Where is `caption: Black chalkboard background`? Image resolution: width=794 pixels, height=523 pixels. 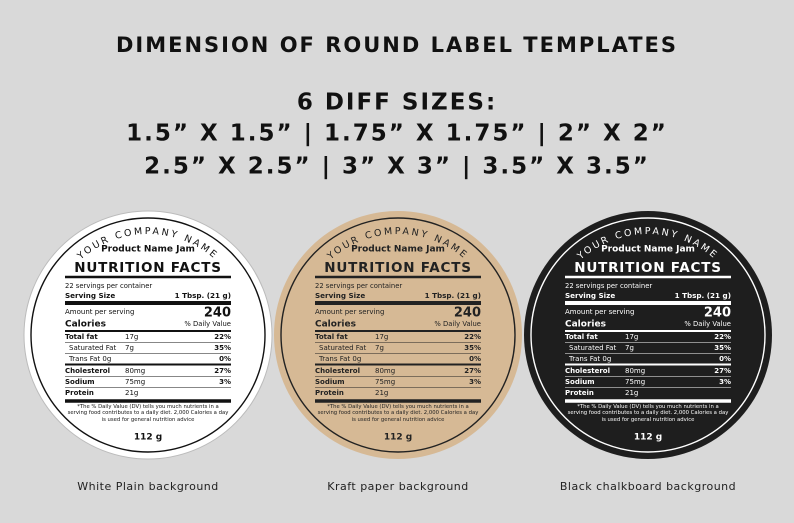 caption: Black chalkboard background is located at coordinates (648, 486).